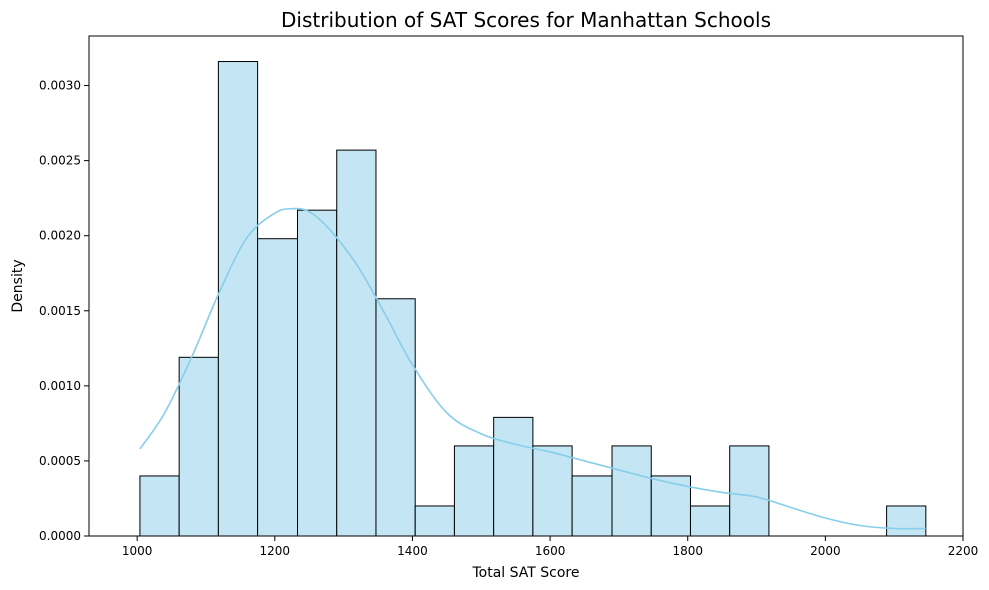 Image resolution: width=989 pixels, height=590 pixels. Describe the element at coordinates (18, 285) in the screenshot. I see `y-axis-label: Density` at that location.